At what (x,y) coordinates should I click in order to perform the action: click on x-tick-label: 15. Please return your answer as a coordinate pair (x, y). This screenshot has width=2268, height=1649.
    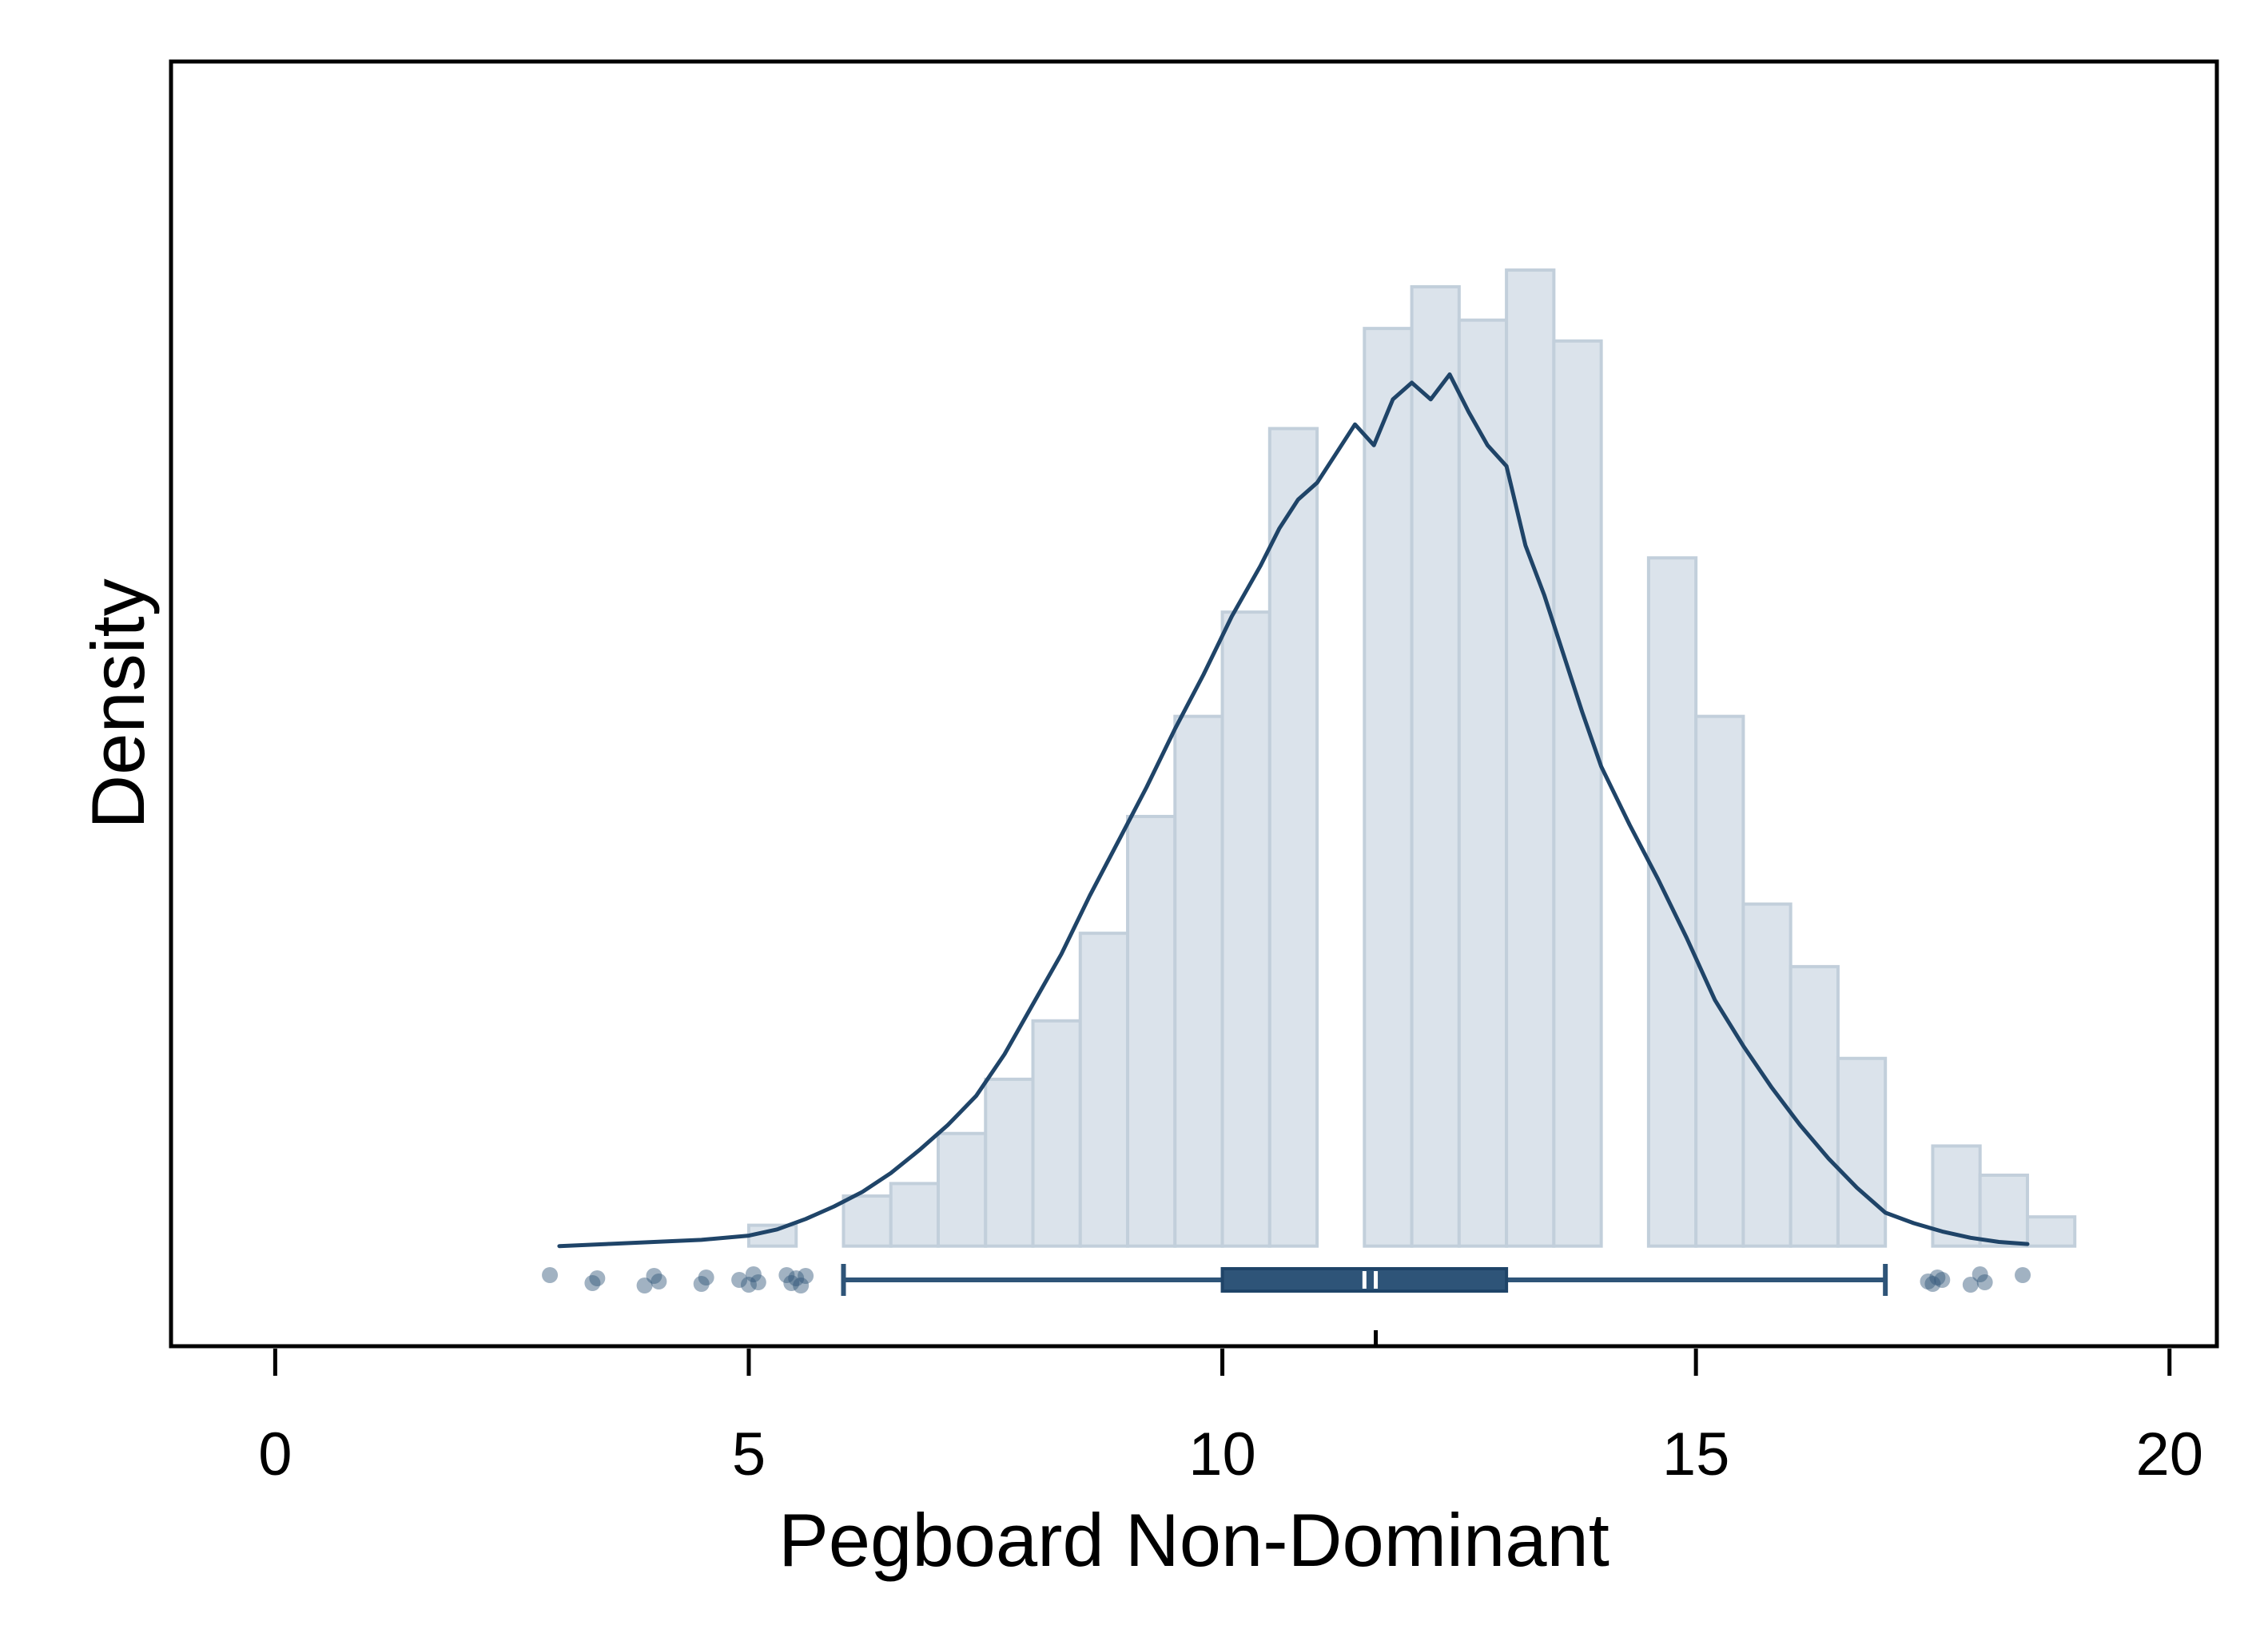
    Looking at the image, I should click on (1696, 1454).